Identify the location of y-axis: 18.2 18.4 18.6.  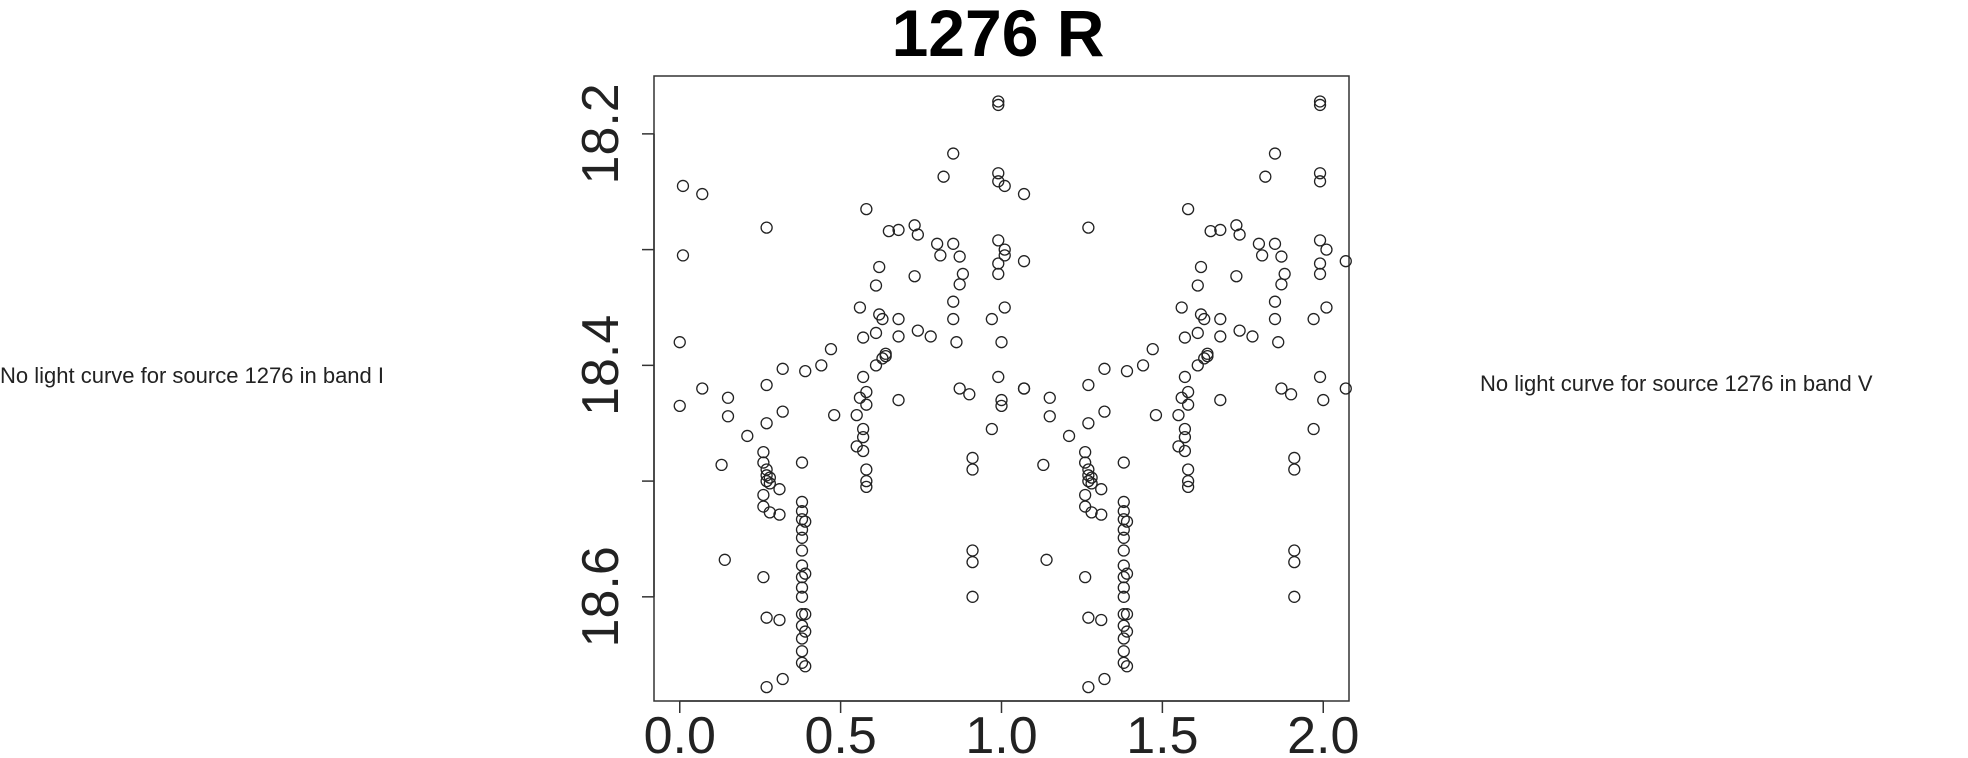
(613, 365).